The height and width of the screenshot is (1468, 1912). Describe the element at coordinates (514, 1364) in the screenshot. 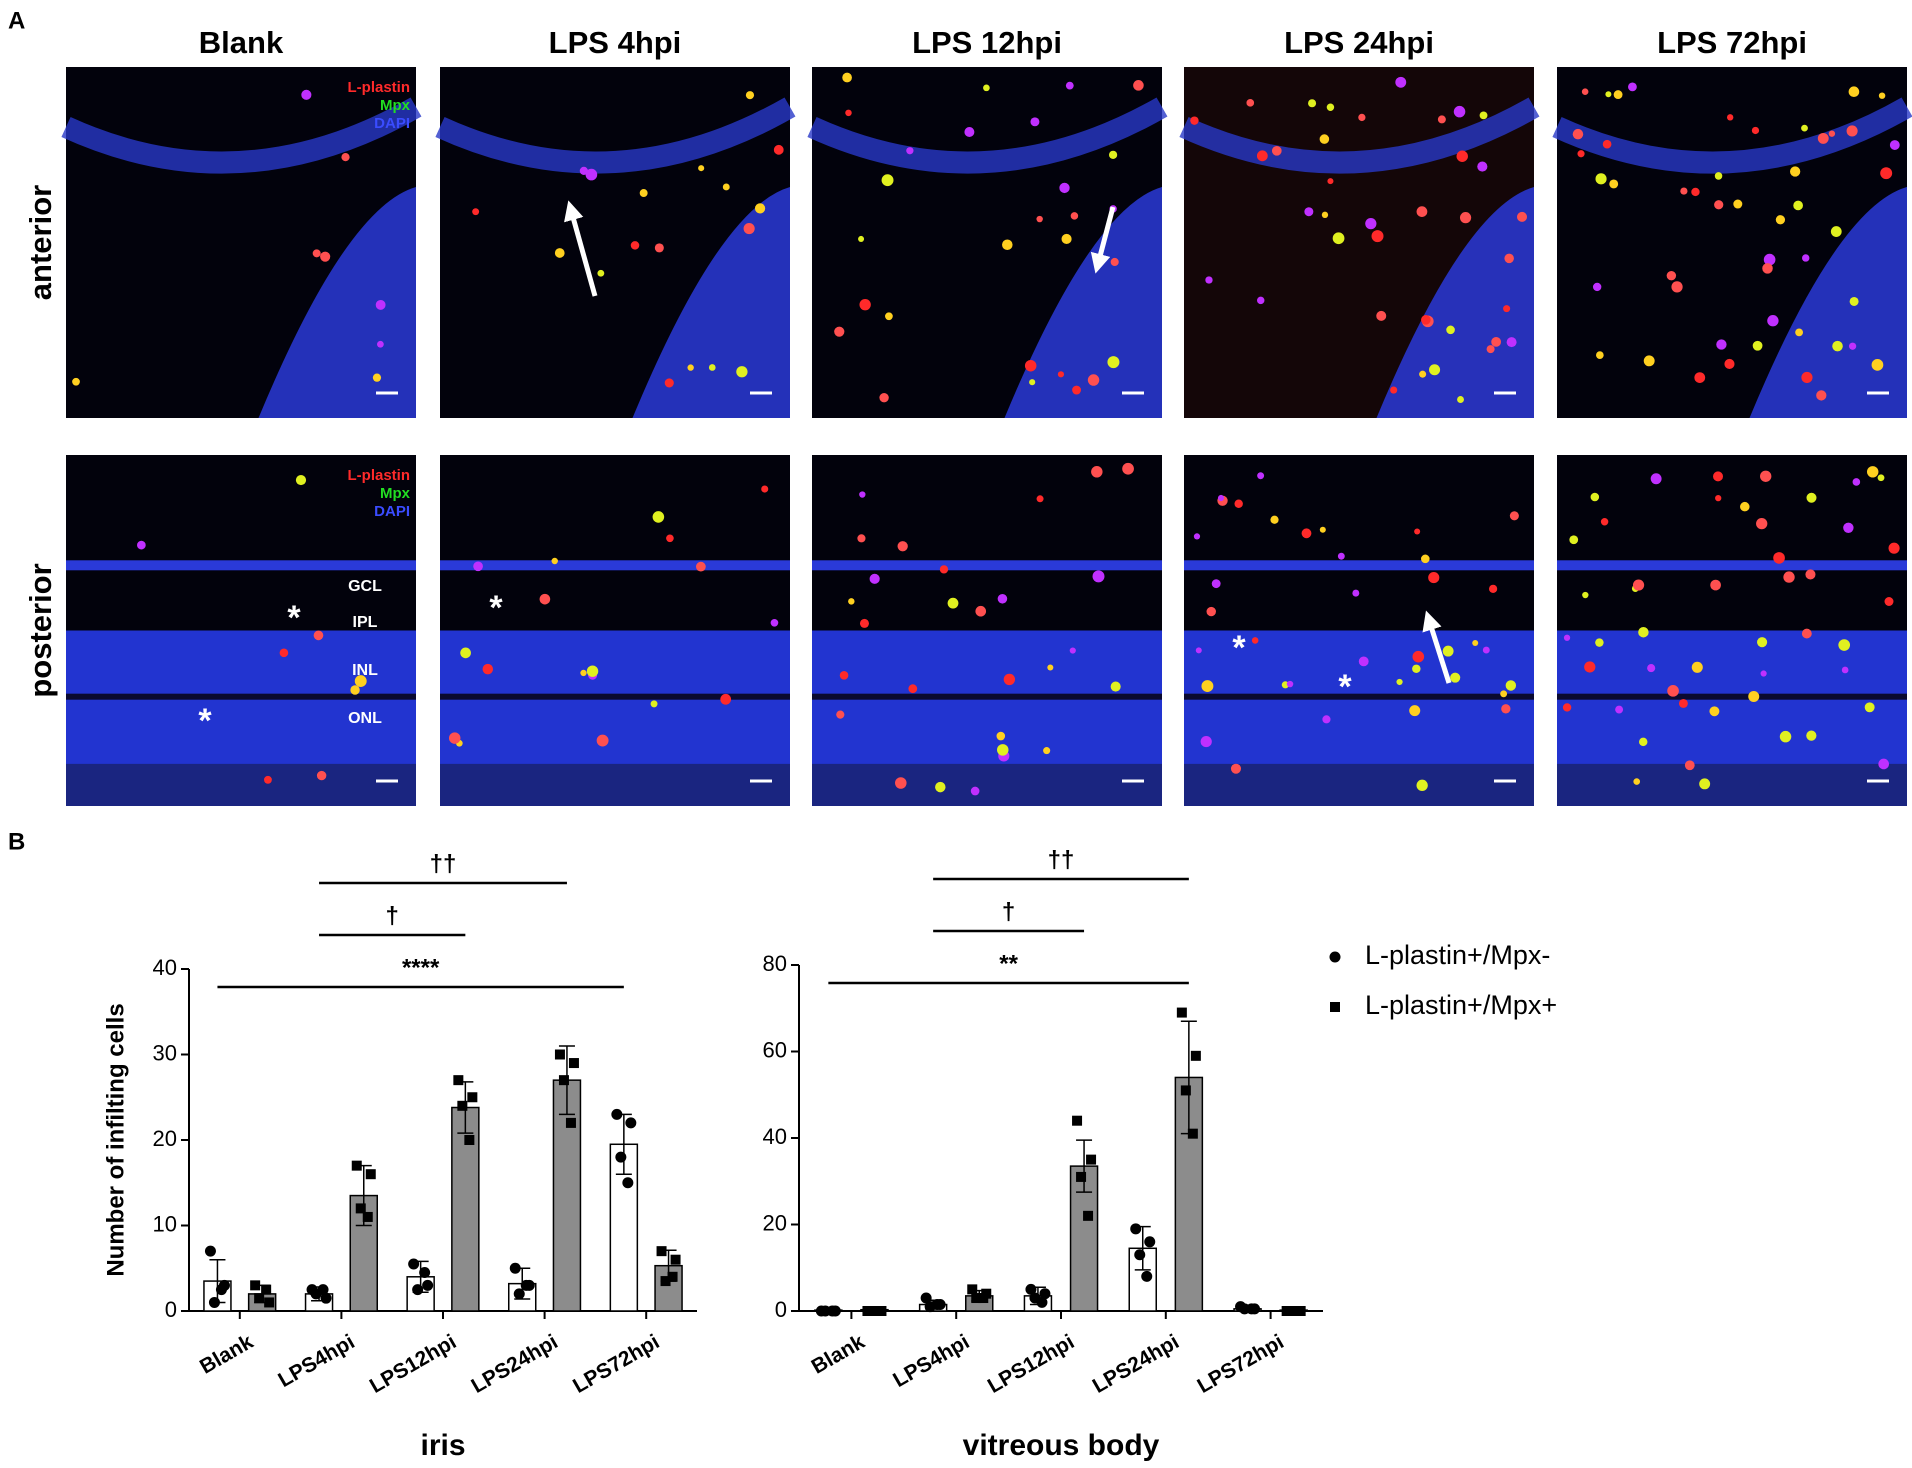

I see `x-tick-label: LPS24hpi` at that location.